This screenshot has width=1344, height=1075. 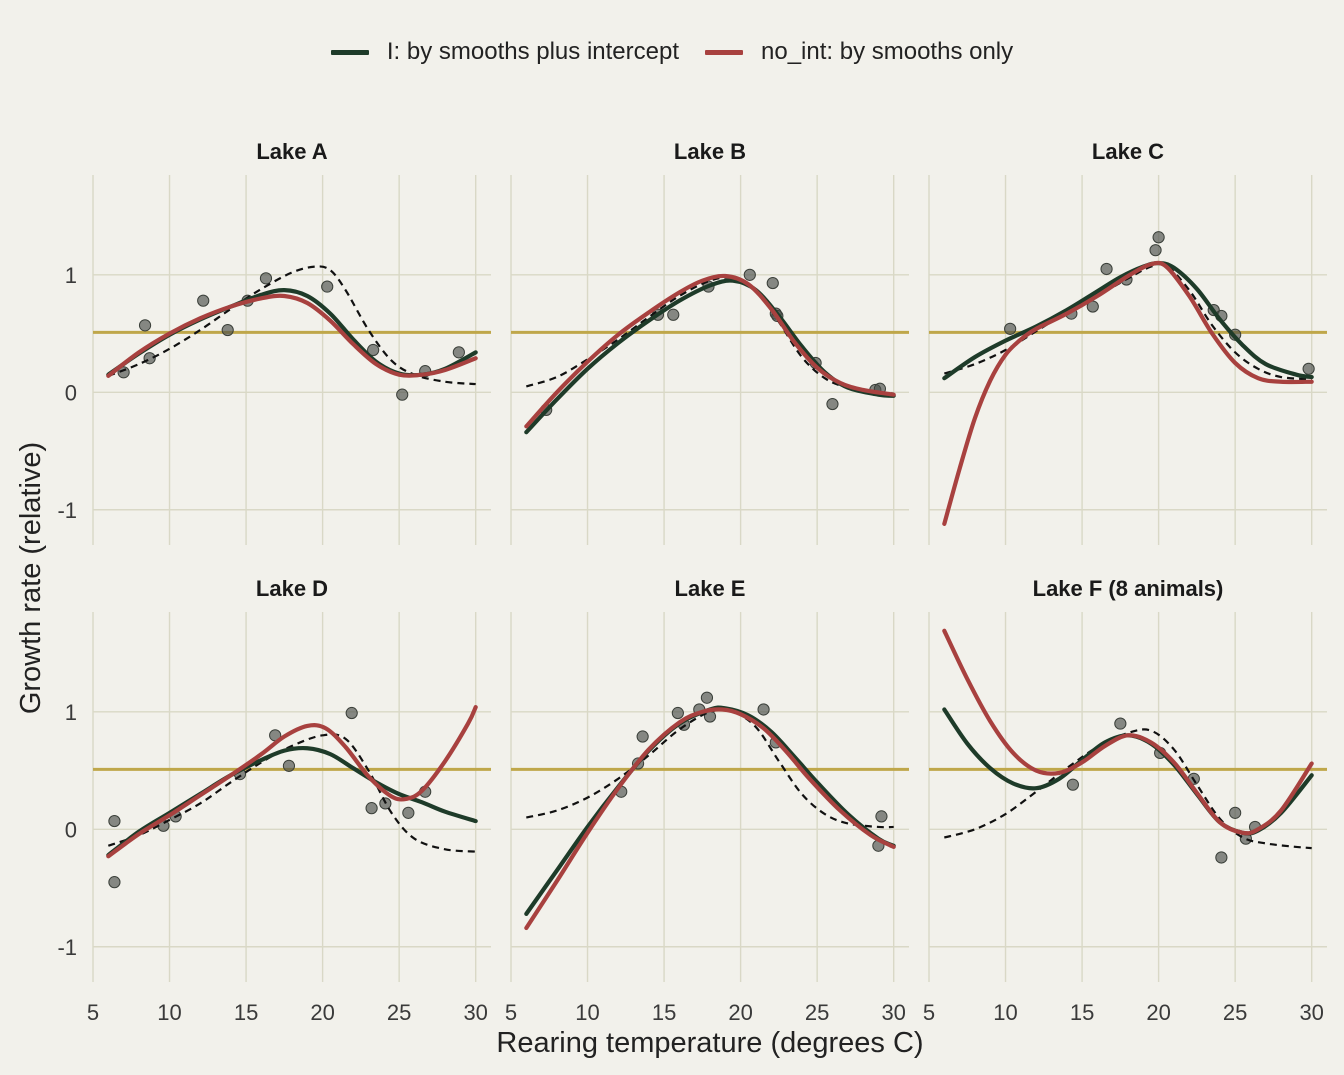 What do you see at coordinates (1128, 151) in the screenshot?
I see `panel-title: Lake C` at bounding box center [1128, 151].